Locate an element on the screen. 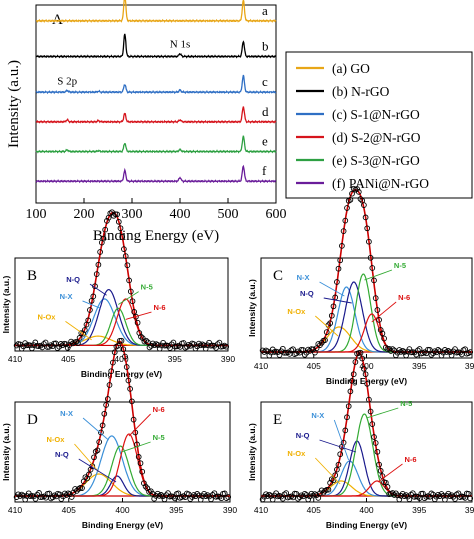 Image resolution: width=474 pixels, height=539 pixels. label-leader-n-q is located at coordinates (97, 470).